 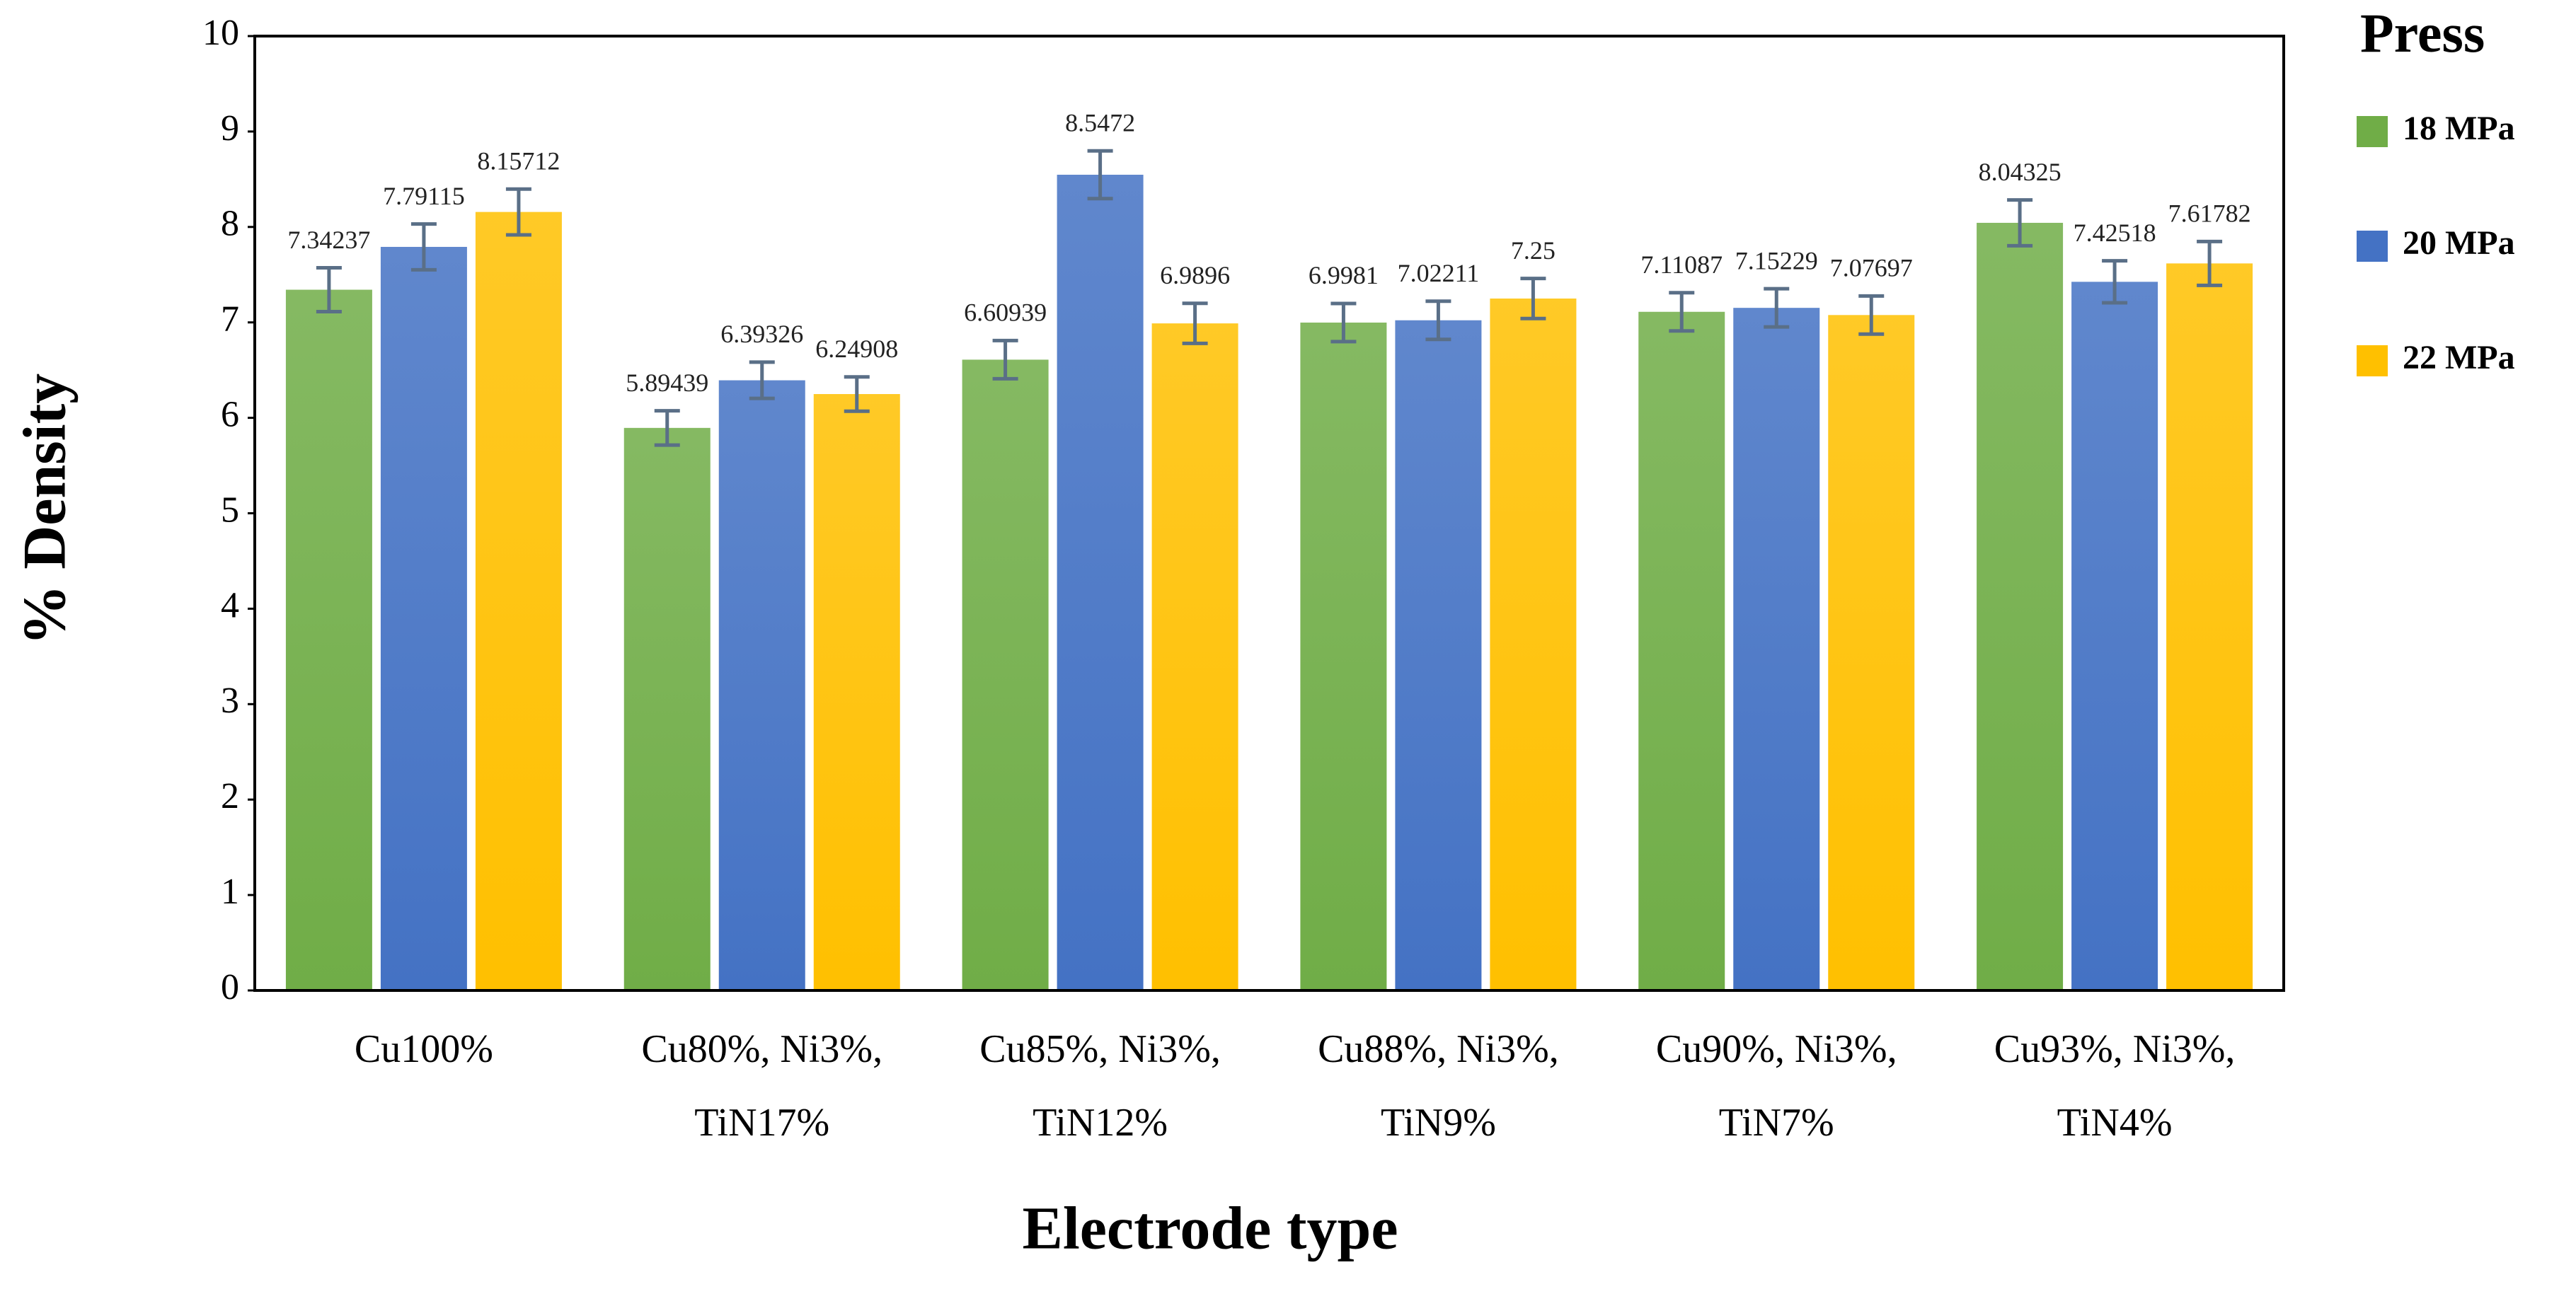 I want to click on y-tick-label: 4, so click(x=230, y=605).